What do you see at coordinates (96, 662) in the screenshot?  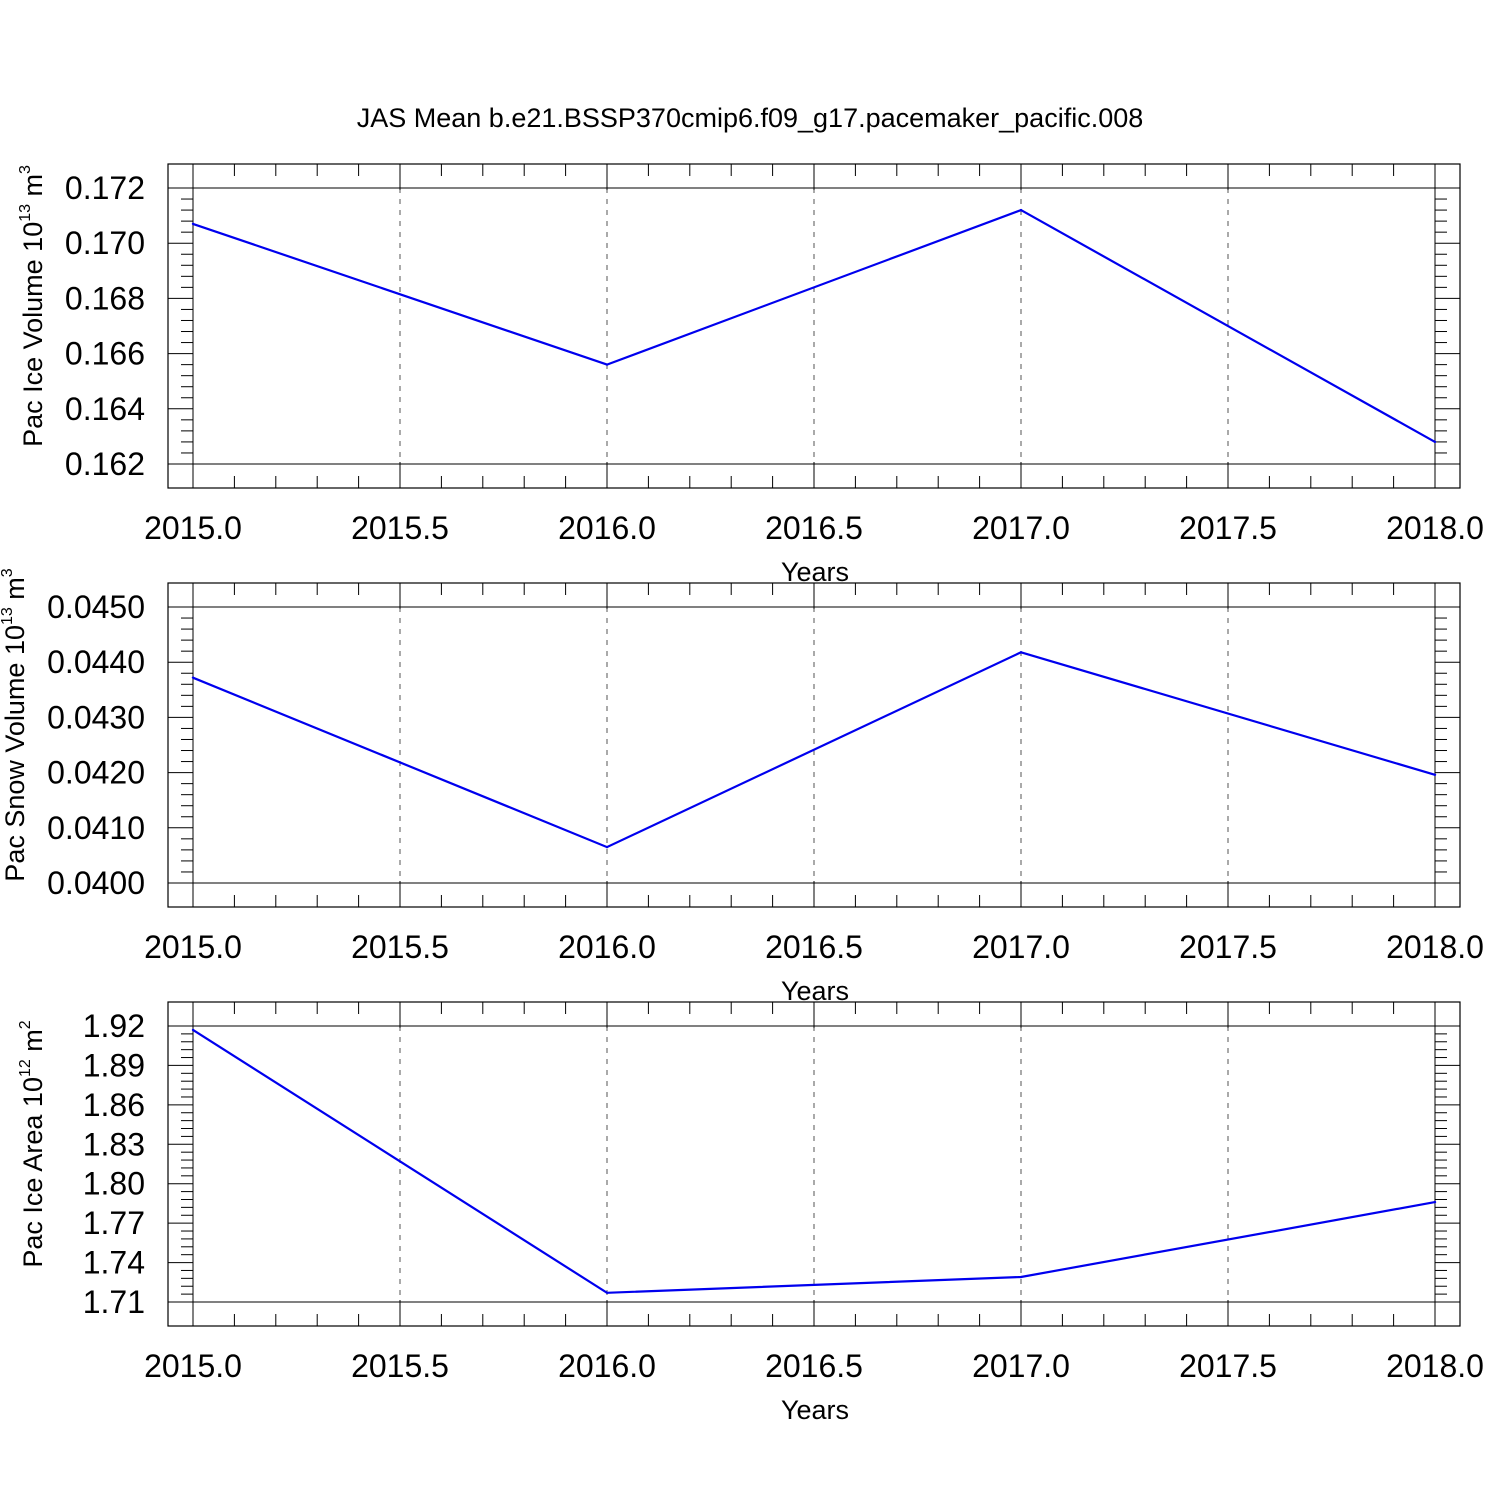 I see `y-tick-label: 0.0440` at bounding box center [96, 662].